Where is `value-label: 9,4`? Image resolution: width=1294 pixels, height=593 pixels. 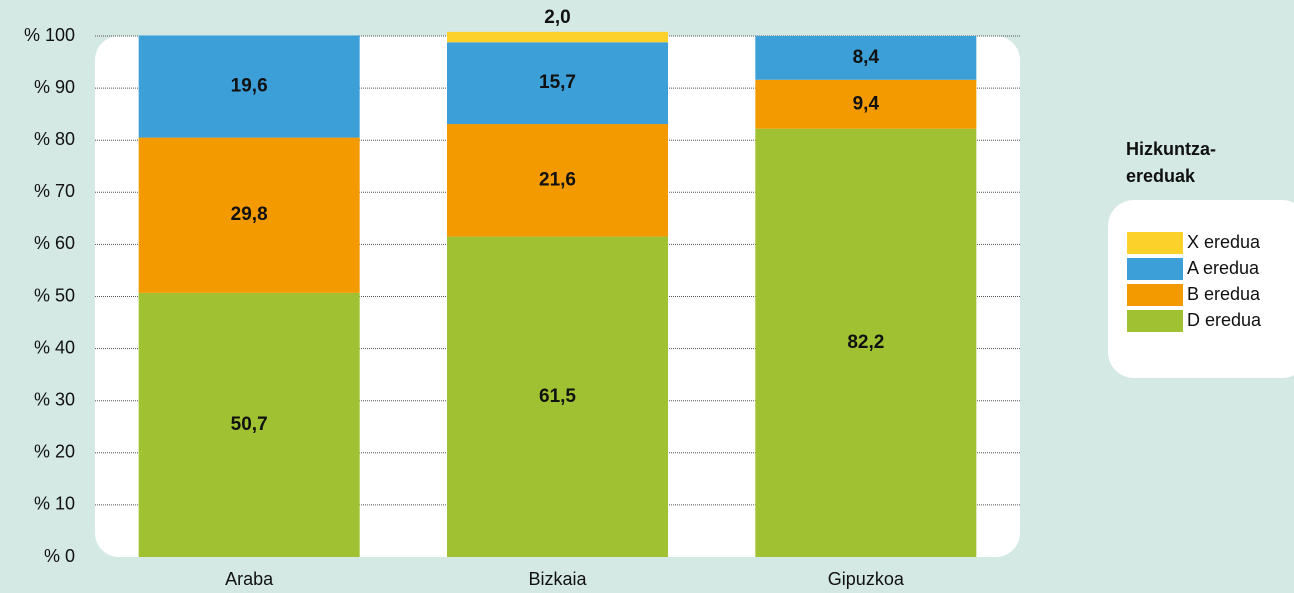 value-label: 9,4 is located at coordinates (866, 103).